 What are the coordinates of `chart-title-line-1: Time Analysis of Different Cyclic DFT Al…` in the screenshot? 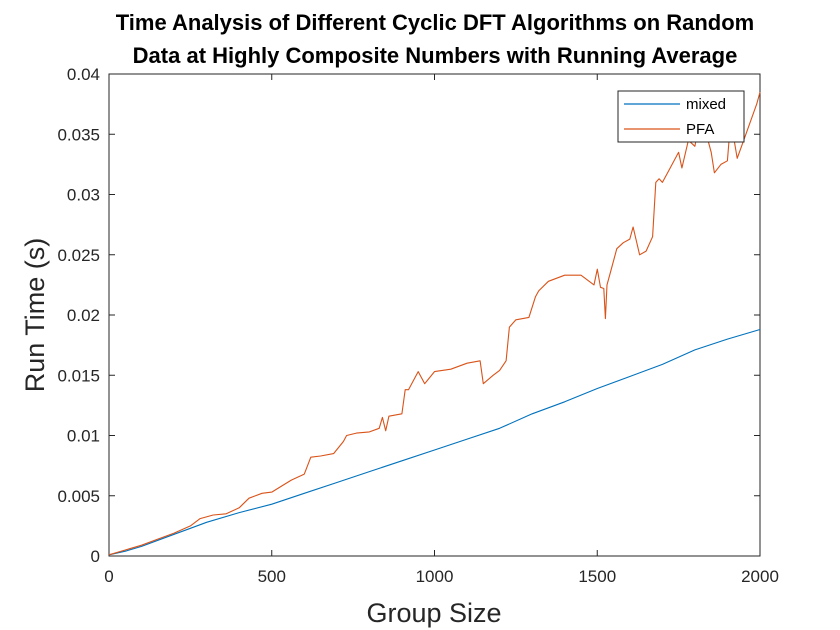 It's located at (435, 22).